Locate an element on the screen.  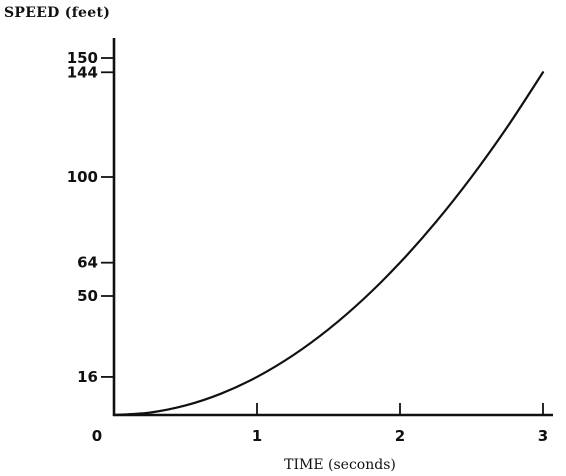
y-tick-label-50: 50 is located at coordinates (87, 296).